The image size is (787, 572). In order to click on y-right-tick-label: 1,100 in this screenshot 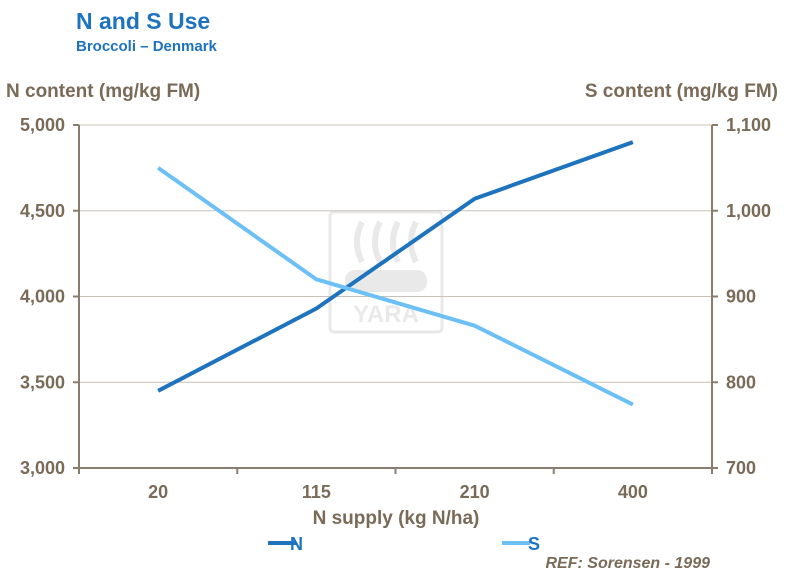, I will do `click(748, 125)`.